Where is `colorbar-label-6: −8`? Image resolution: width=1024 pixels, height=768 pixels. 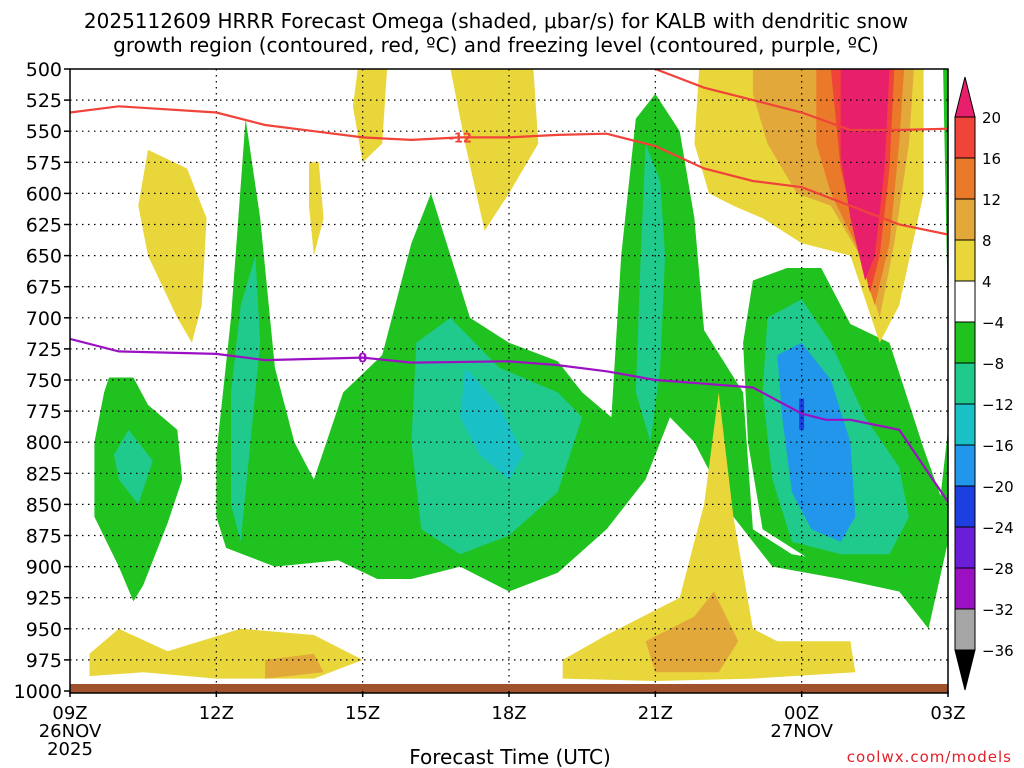
colorbar-label-6: −8 is located at coordinates (993, 364).